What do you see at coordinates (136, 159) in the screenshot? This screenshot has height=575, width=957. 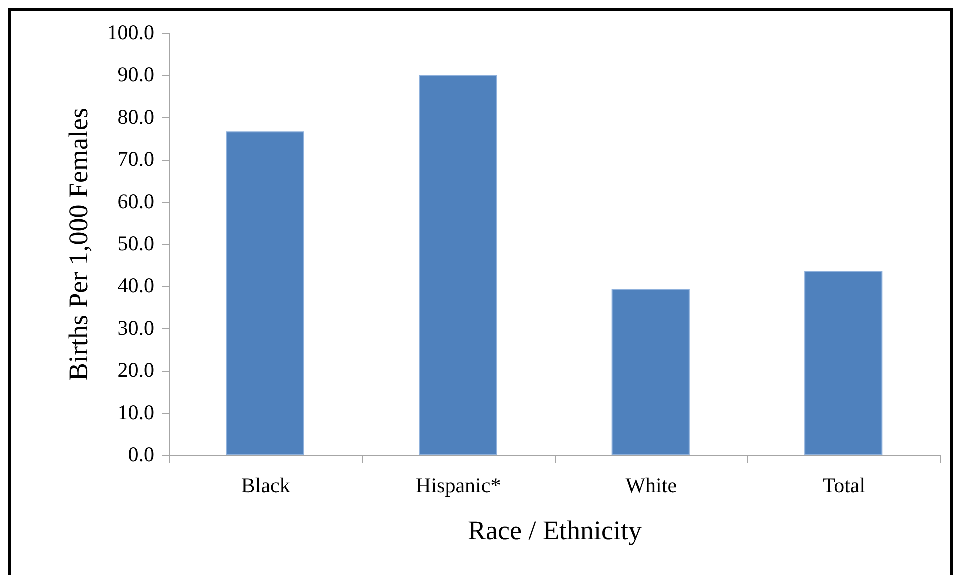 I see `y-tick-label: 70.0` at bounding box center [136, 159].